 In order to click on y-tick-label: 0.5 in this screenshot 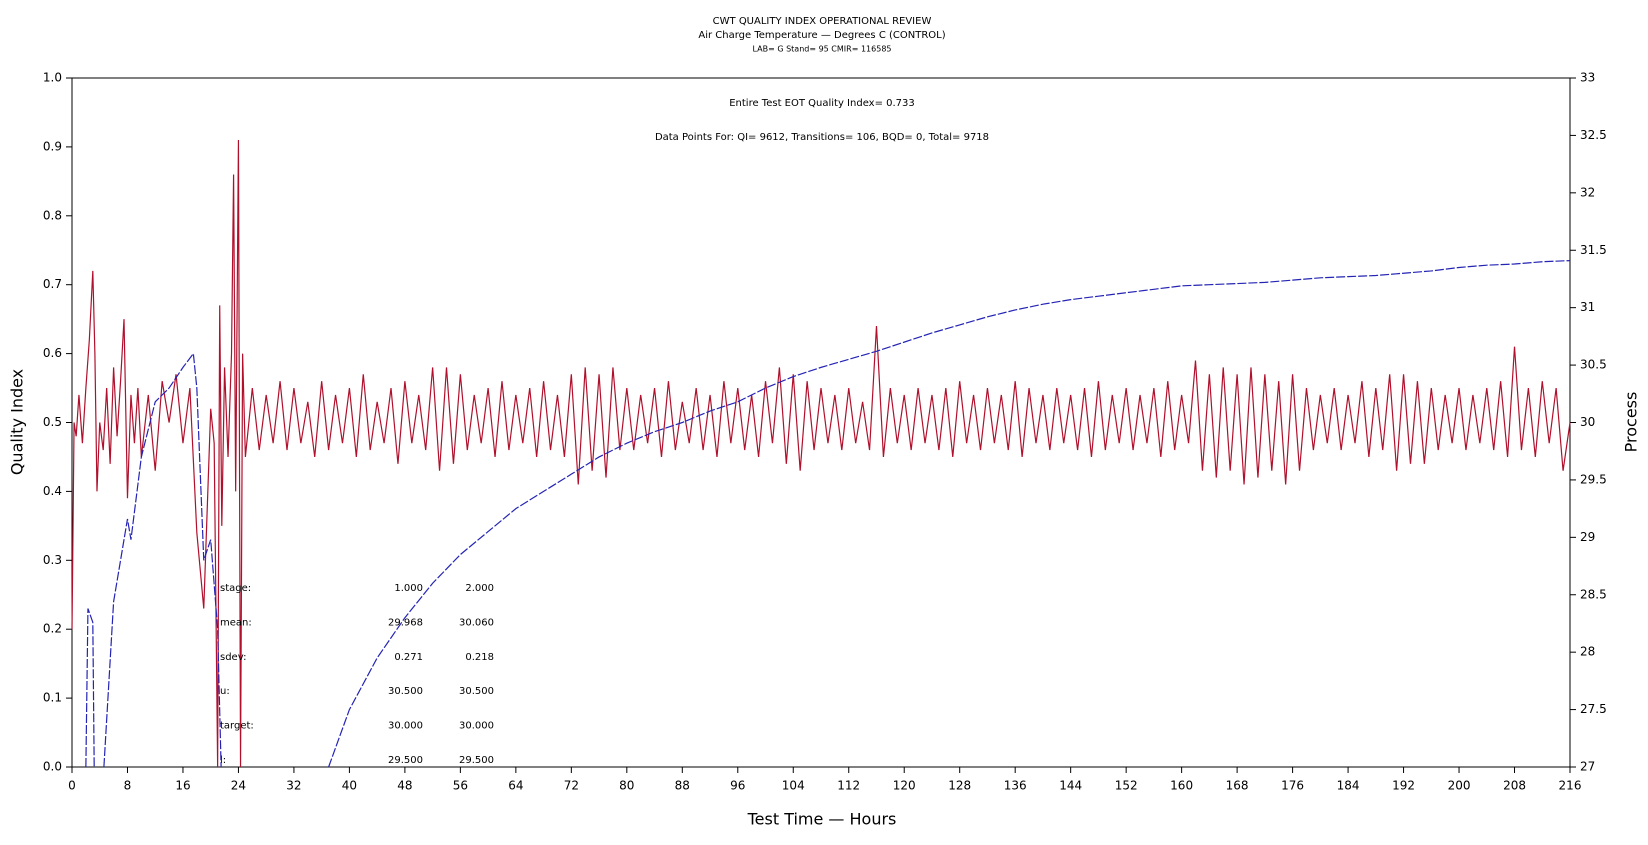, I will do `click(52, 422)`.